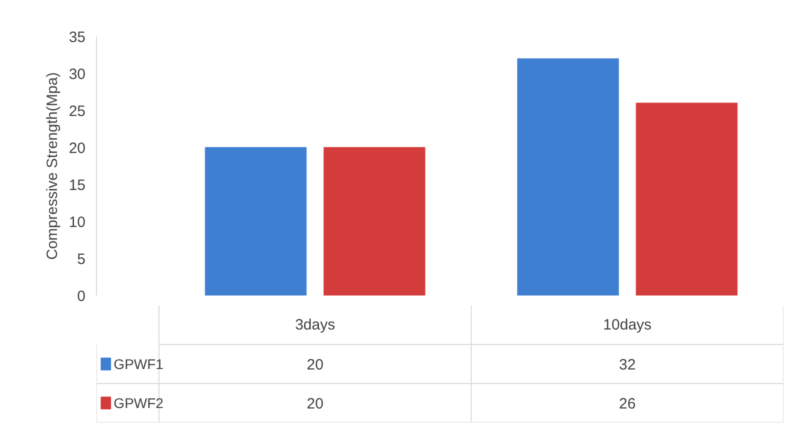 The width and height of the screenshot is (788, 427). What do you see at coordinates (315, 325) in the screenshot?
I see `x-tick-label: 3days` at bounding box center [315, 325].